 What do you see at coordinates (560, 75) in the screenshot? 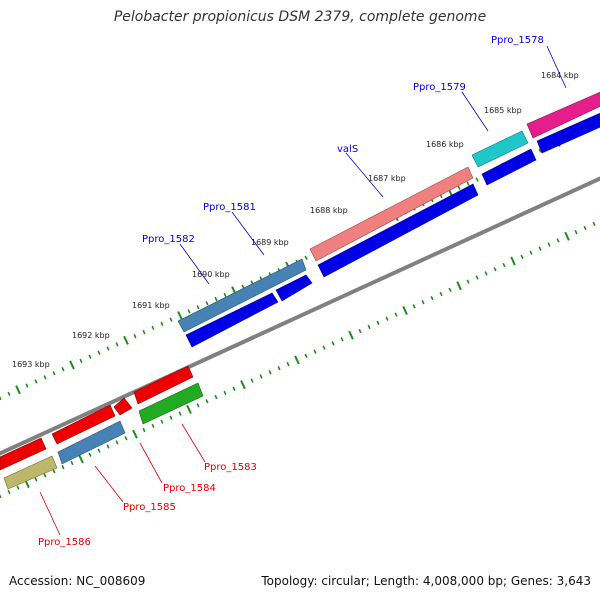
I see `kbp-label-1684: 1684 kbp` at bounding box center [560, 75].